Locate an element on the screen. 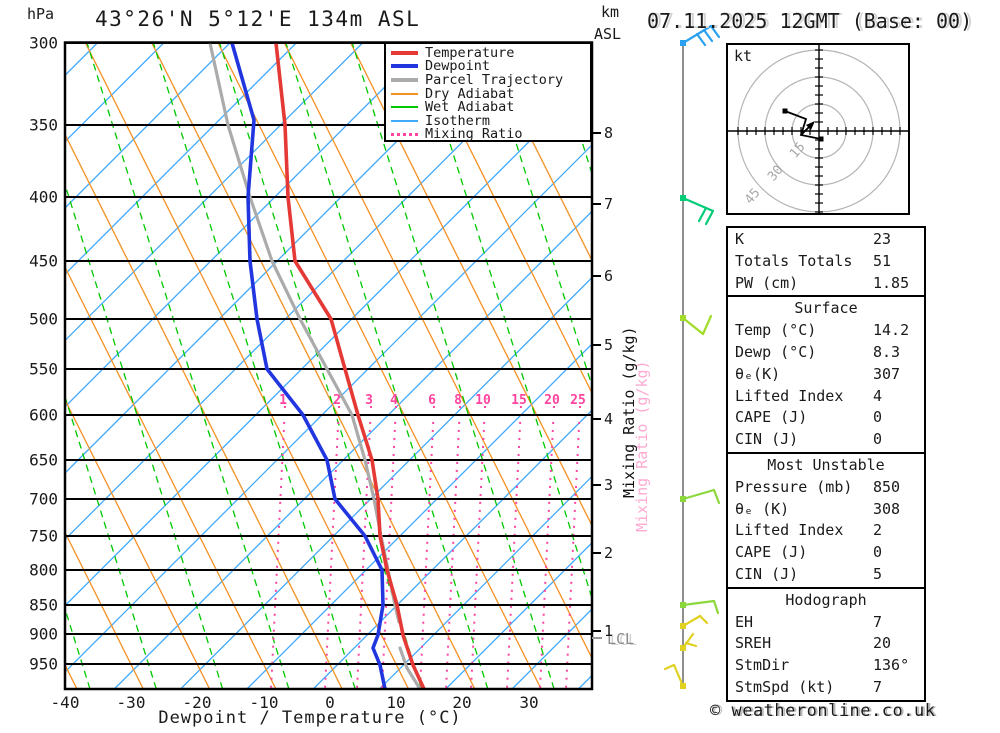 This screenshot has width=1000, height=733. pressure-tick-label: 700 is located at coordinates (43, 499).